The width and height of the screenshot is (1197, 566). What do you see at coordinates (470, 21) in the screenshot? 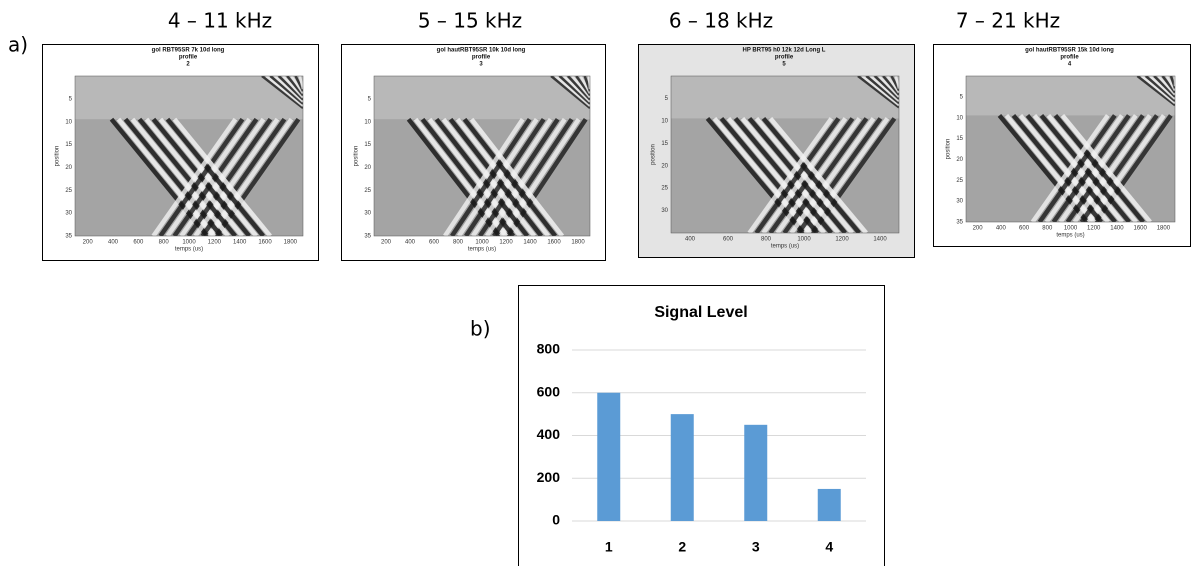
I see `frequency-label: 5 – 15 kHz` at bounding box center [470, 21].